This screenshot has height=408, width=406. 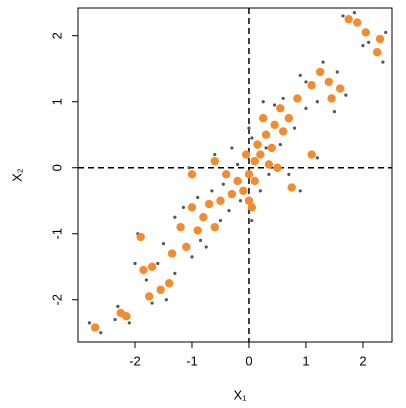 I want to click on x-tick-label: 1, so click(x=305, y=360).